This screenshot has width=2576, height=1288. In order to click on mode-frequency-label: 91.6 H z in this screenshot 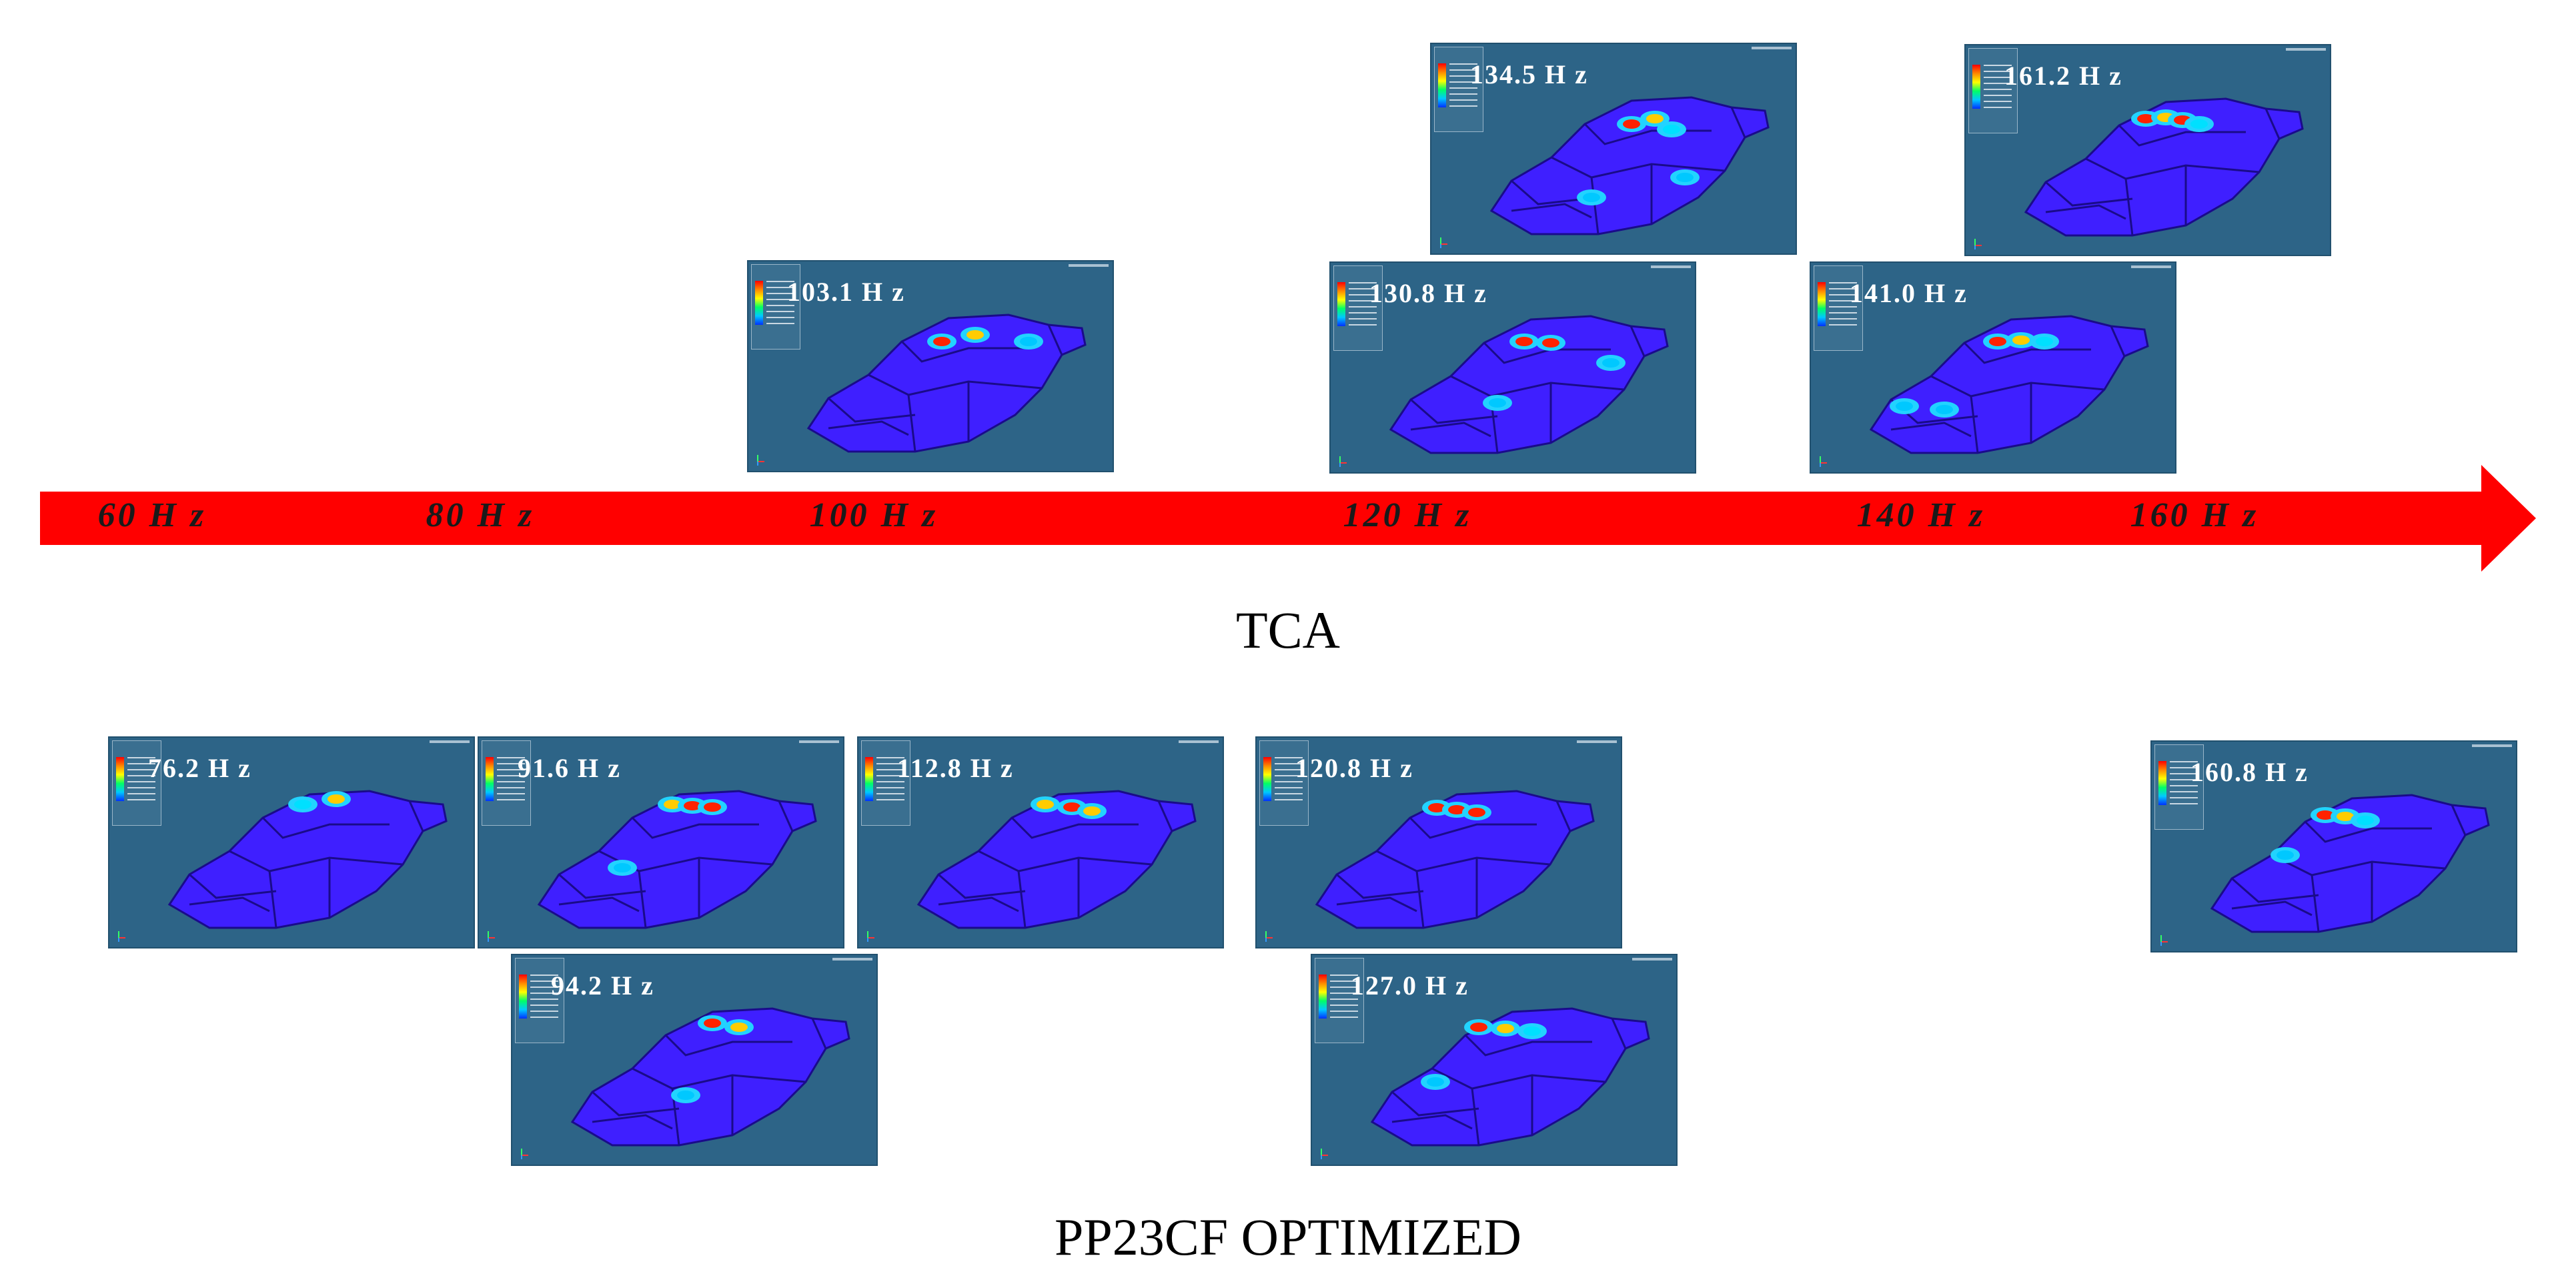, I will do `click(569, 768)`.